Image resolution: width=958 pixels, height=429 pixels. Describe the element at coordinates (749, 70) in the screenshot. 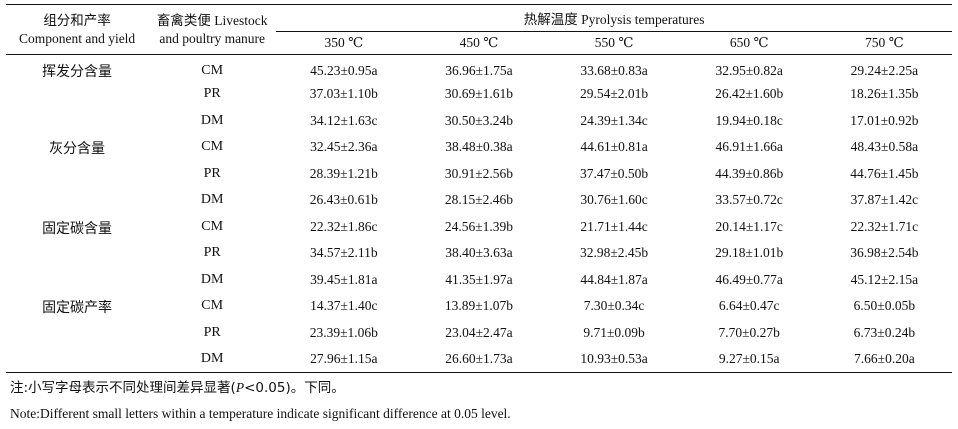

I see `value-cell: 32.95±0.82a` at that location.